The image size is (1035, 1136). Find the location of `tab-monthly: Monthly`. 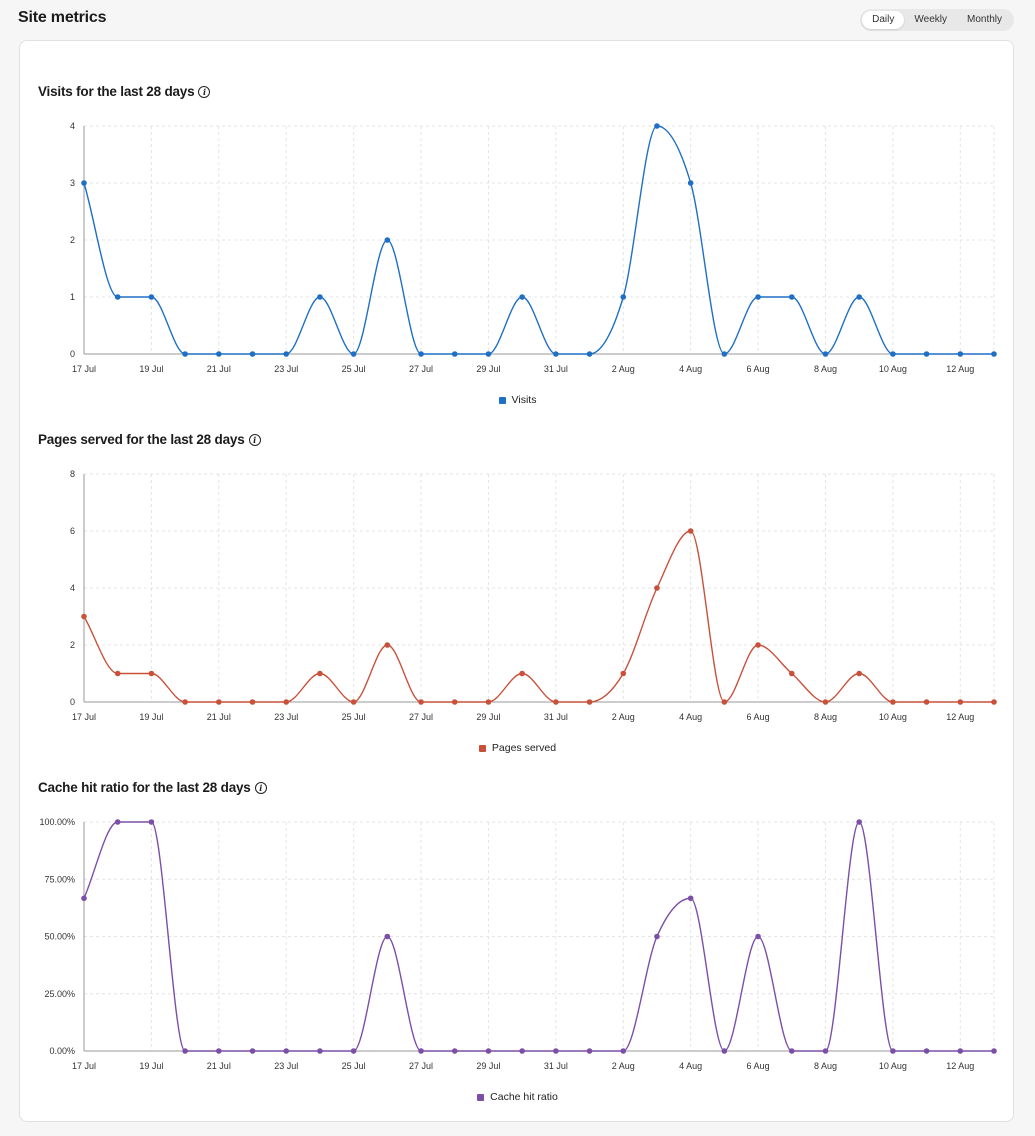

tab-monthly: Monthly is located at coordinates (984, 19).